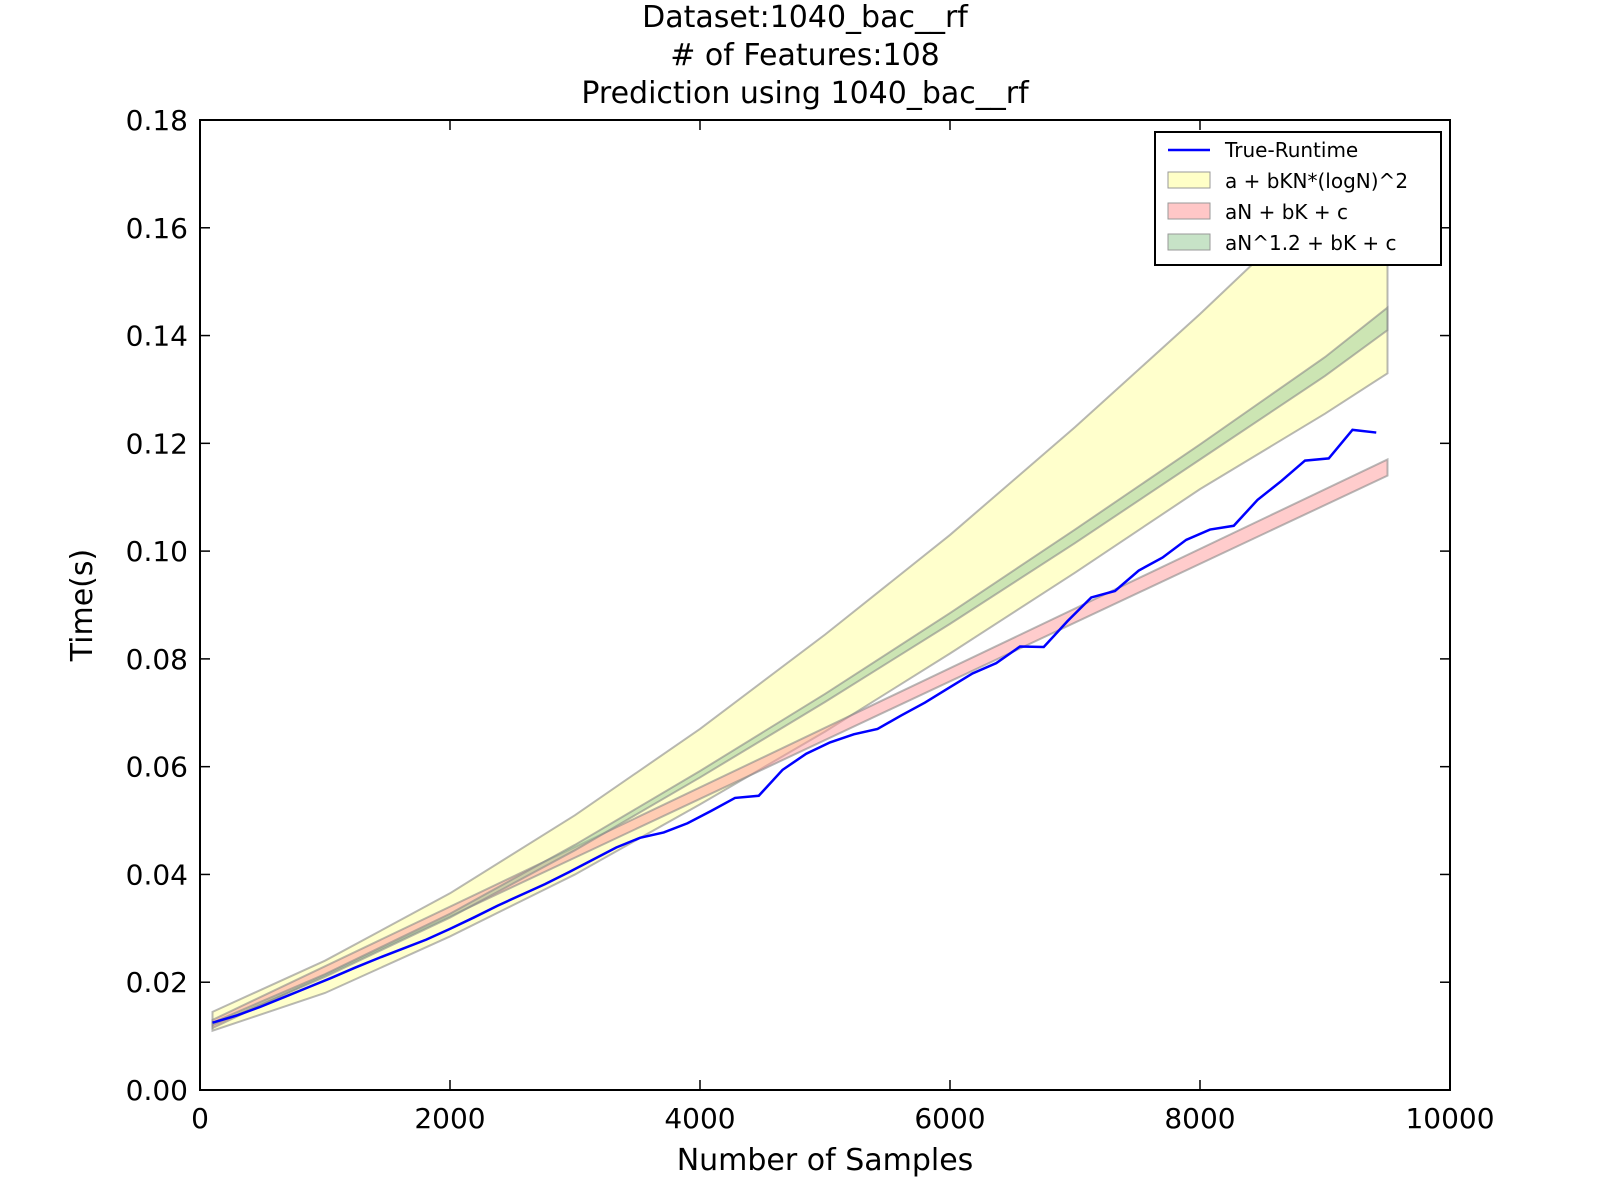  What do you see at coordinates (949, 1118) in the screenshot?
I see `x-tick-label: 6000` at bounding box center [949, 1118].